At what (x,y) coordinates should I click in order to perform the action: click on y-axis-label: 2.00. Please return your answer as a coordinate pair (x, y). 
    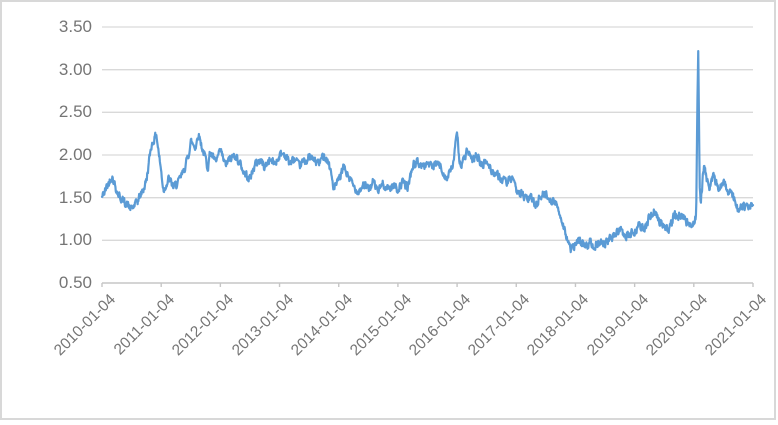
    Looking at the image, I should click on (75, 154).